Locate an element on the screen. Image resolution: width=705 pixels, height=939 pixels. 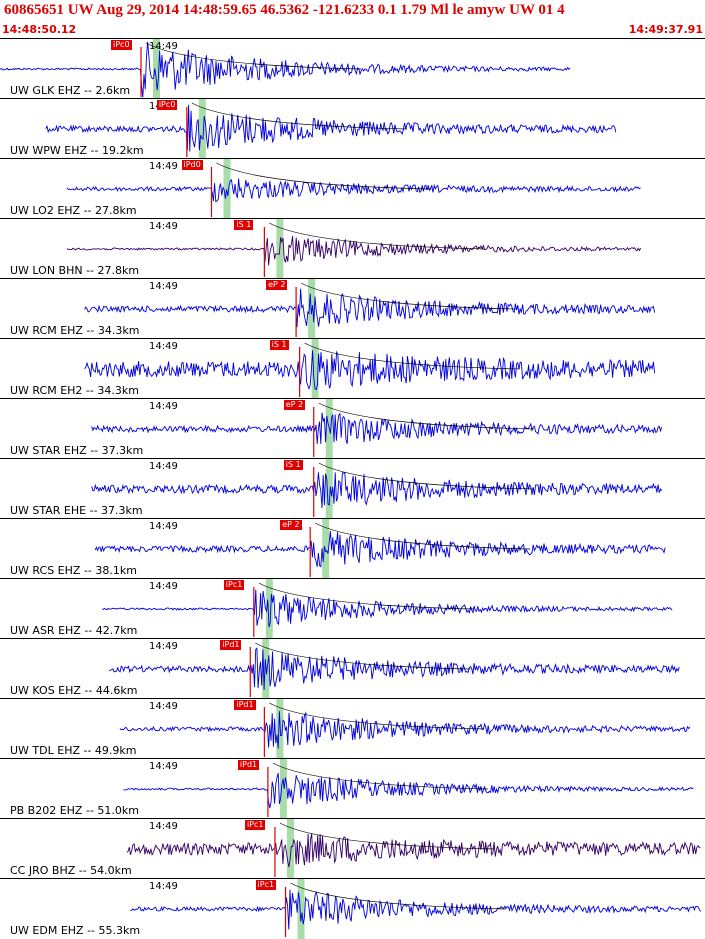
trace-panel: 14:49 eP 2 UW RCM EHZ -- 34.3km is located at coordinates (352, 308).